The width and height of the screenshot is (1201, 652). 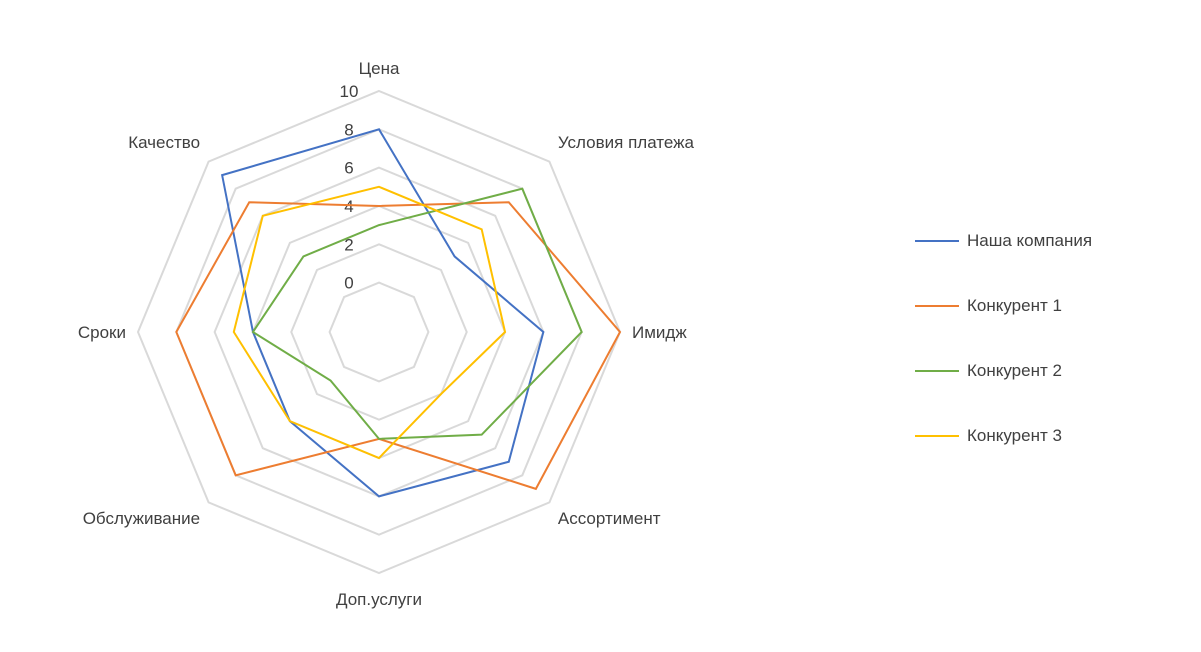 I want to click on legend-item-3: Конкурент 2, so click(x=1003, y=370).